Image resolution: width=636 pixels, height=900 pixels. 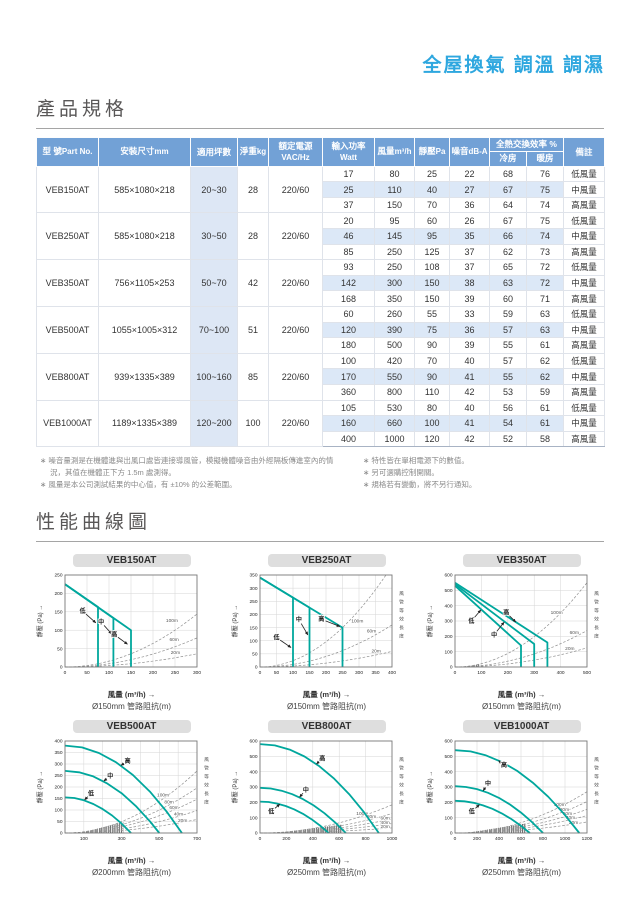 I want to click on cell-heat: 74, so click(x=545, y=236).